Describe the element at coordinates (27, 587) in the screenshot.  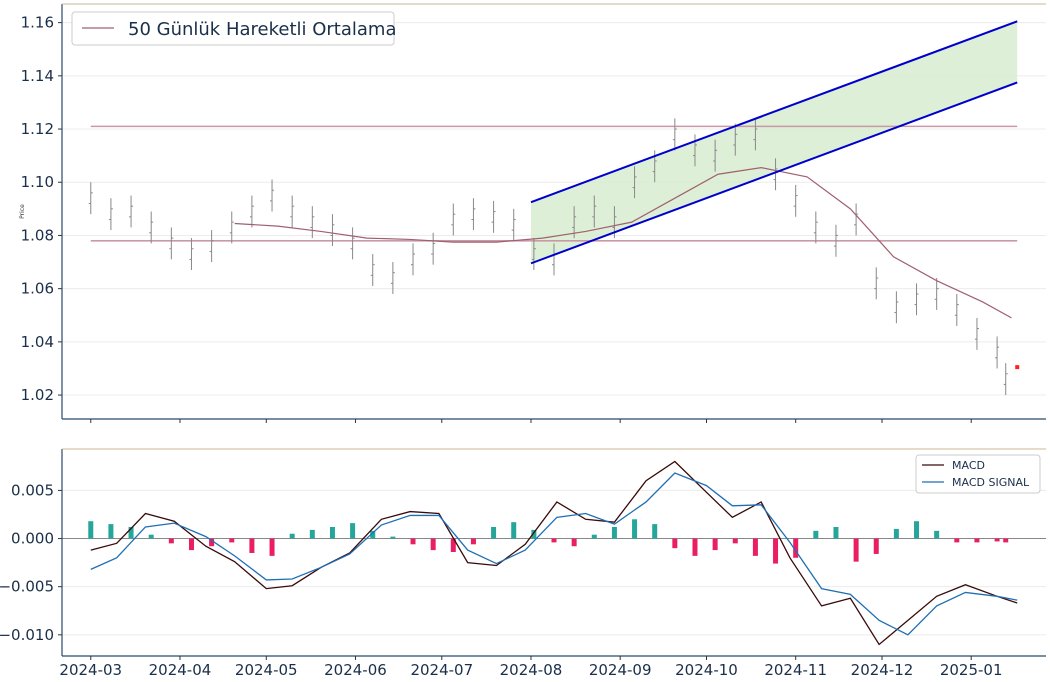
I see `macd-y-tick-label: −0.005` at that location.